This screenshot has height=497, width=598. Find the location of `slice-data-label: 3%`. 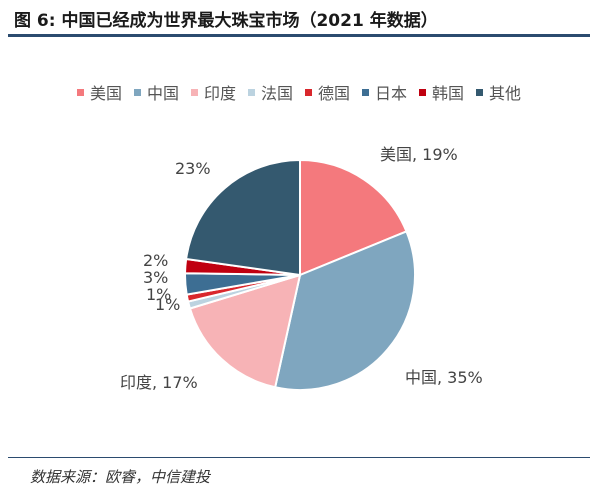

slice-data-label: 3% is located at coordinates (155, 277).